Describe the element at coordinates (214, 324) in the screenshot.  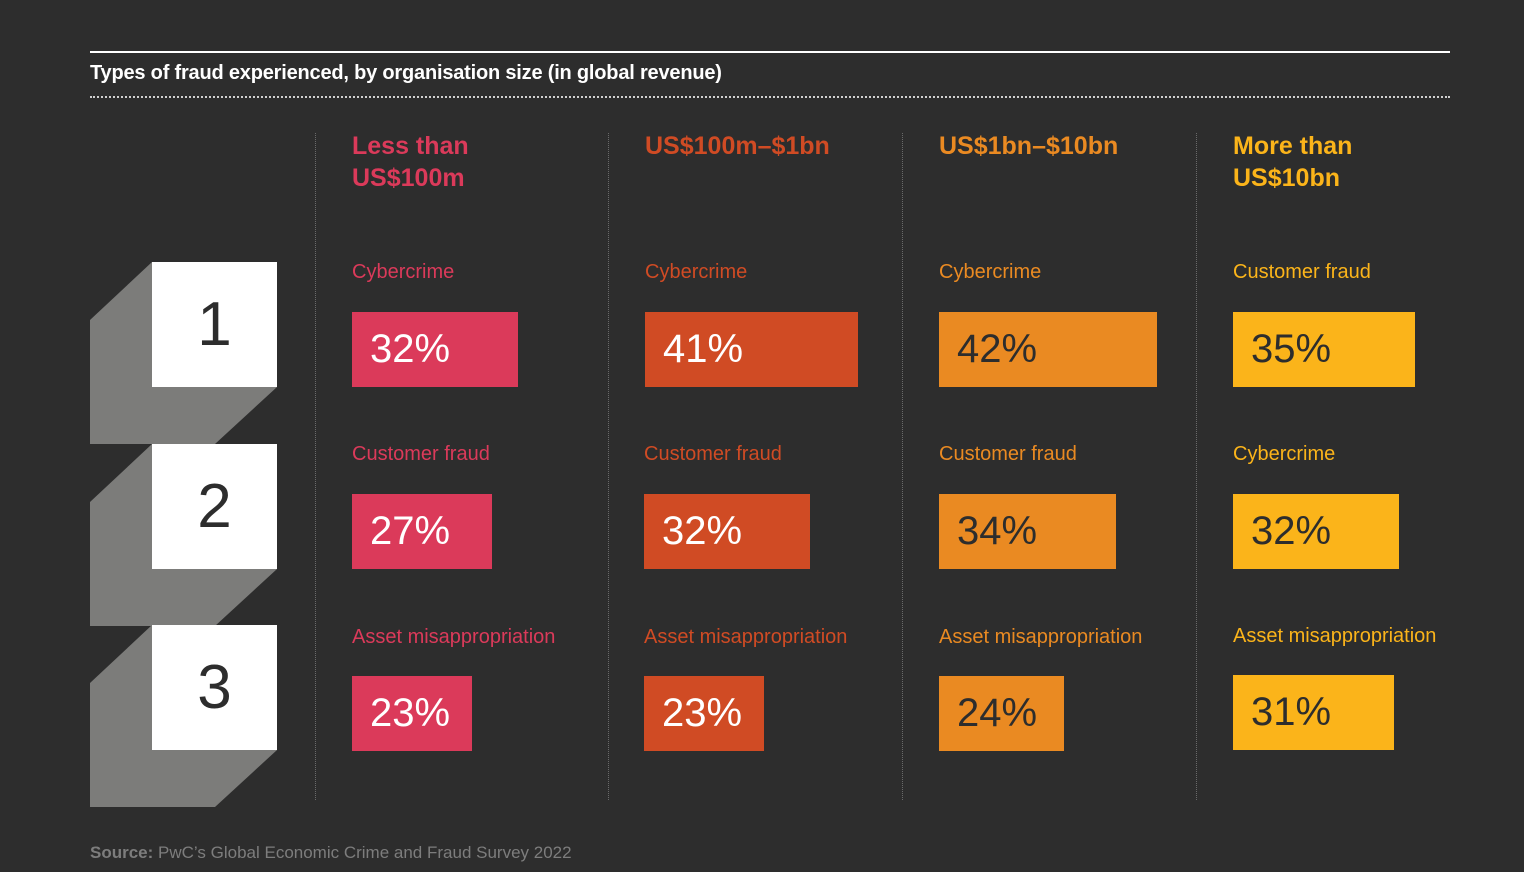
I see `rank-box-1: 1` at that location.